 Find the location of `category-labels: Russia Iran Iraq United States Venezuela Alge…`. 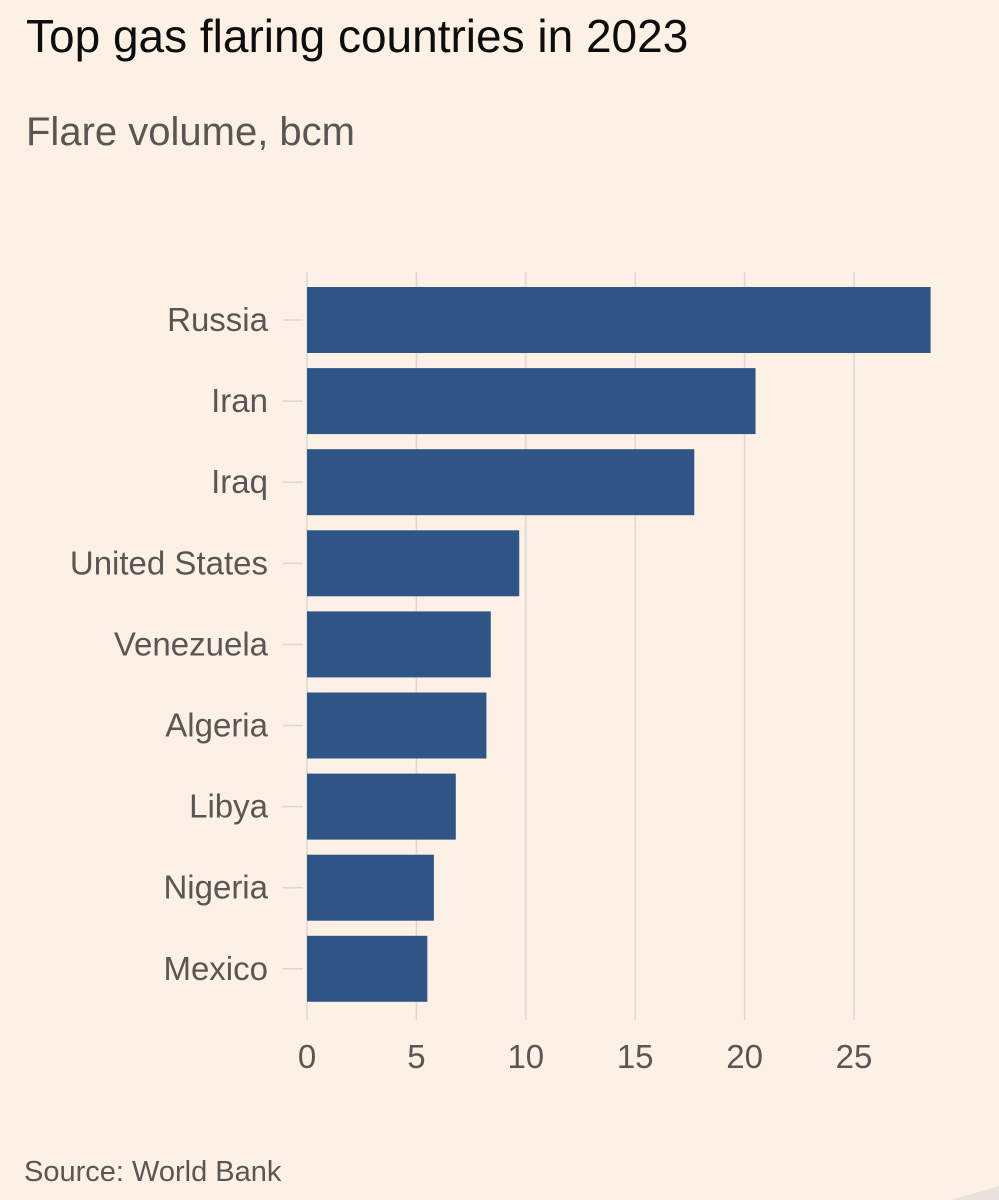

category-labels: Russia Iran Iraq United States Venezuela Alge… is located at coordinates (186, 644).